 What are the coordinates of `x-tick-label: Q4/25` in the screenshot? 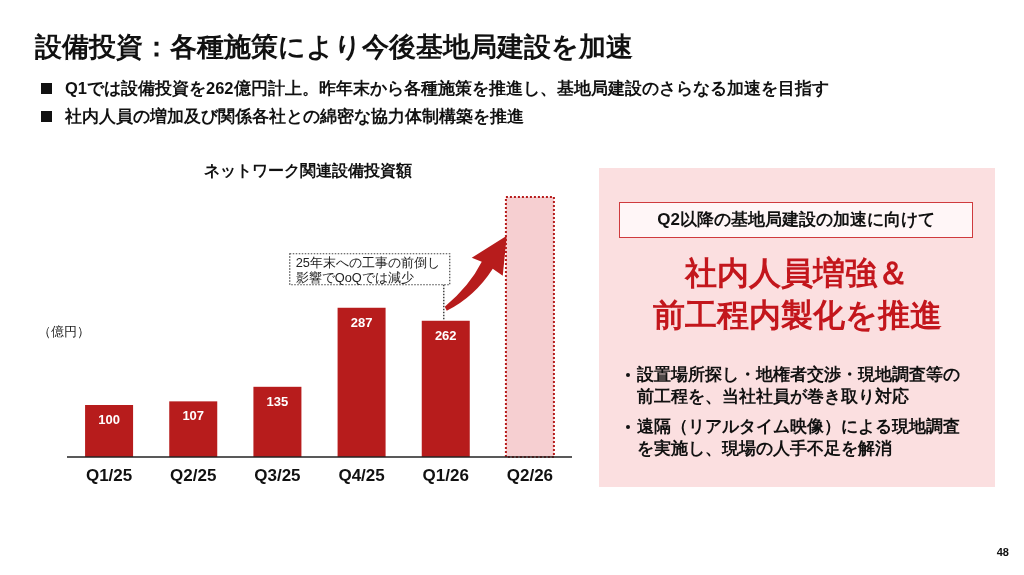 It's located at (361, 475).